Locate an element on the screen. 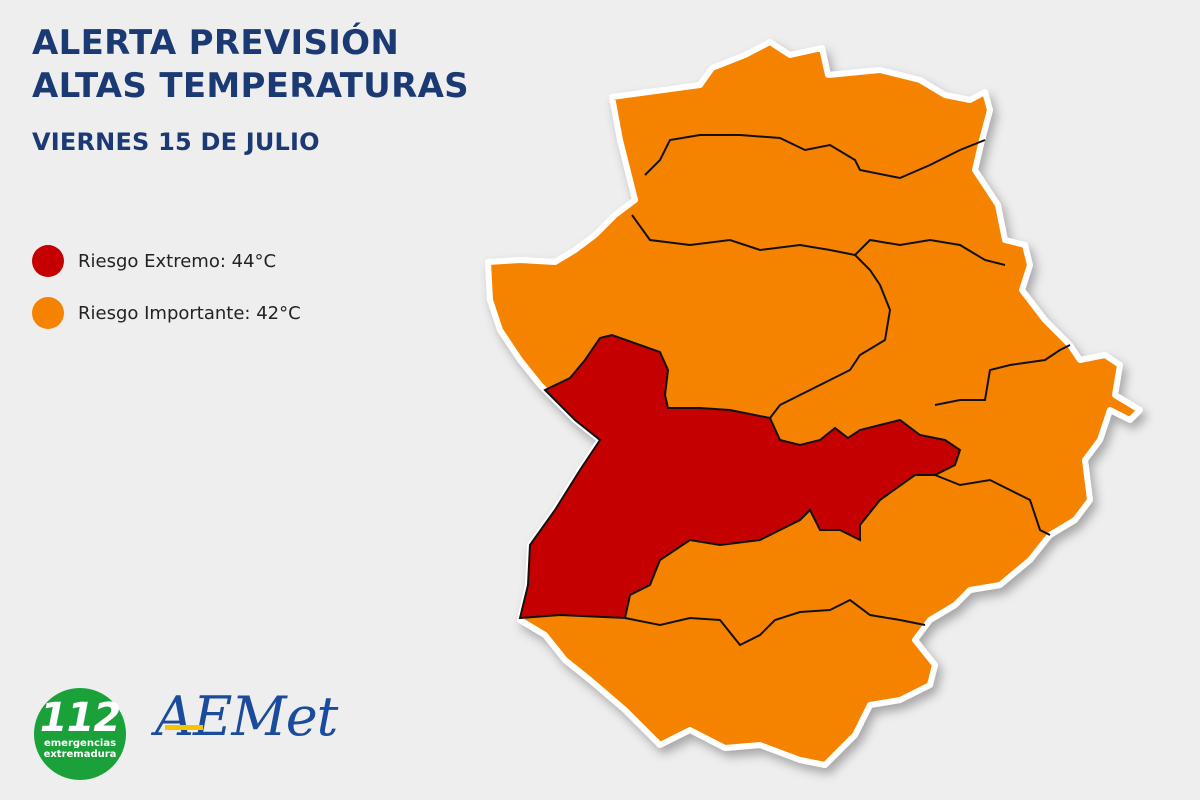  border-north-central is located at coordinates (818, 240).